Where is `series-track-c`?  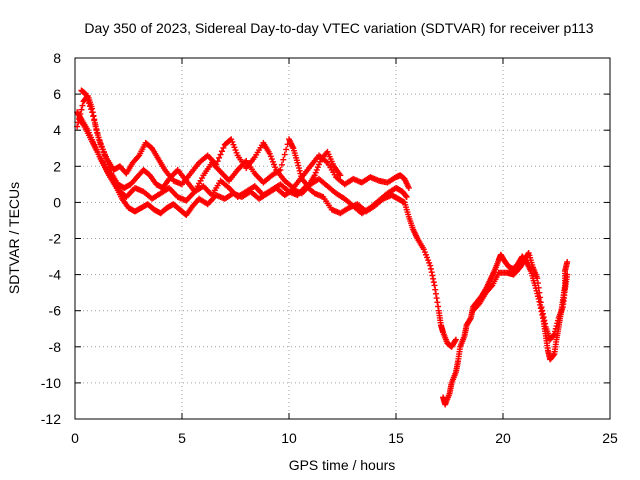 series-track-c is located at coordinates (243, 141).